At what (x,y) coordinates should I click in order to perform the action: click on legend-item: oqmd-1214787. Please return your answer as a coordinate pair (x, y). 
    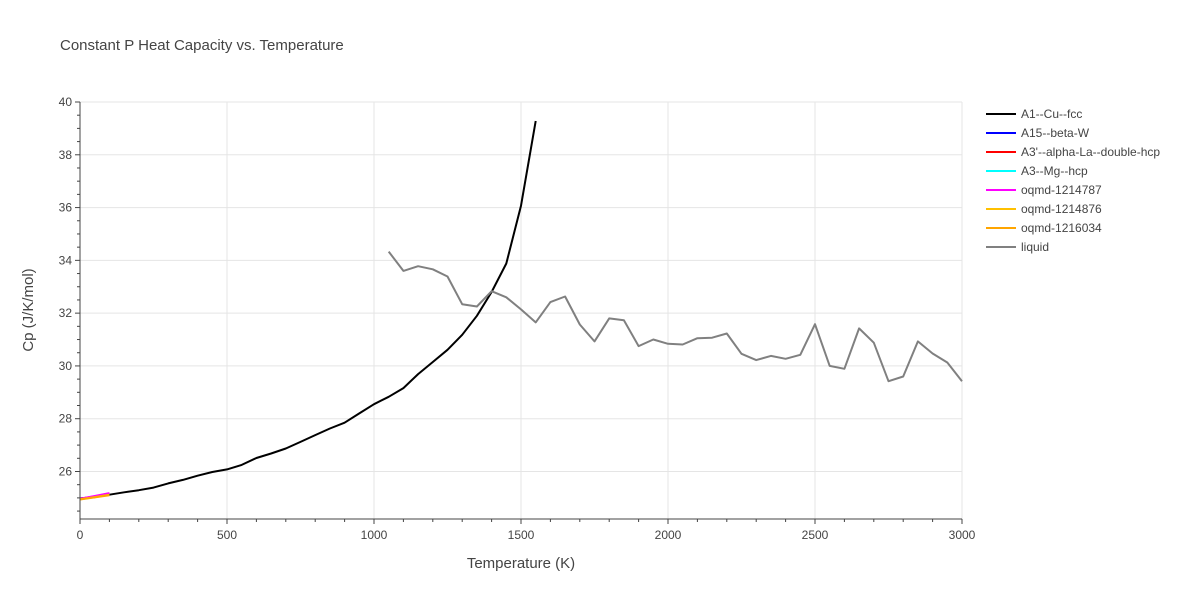
    Looking at the image, I should click on (1044, 190).